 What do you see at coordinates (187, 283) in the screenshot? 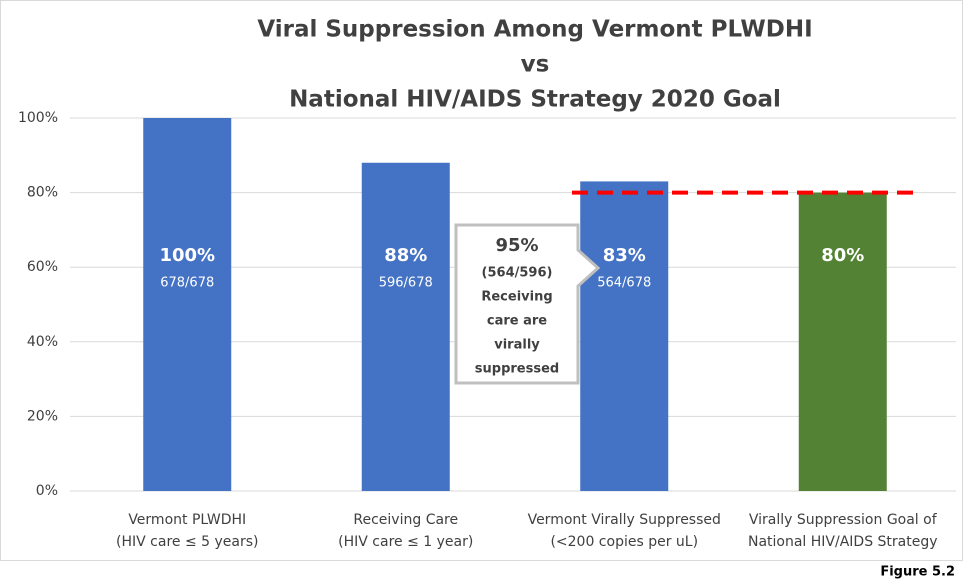
I see `data-sublabel: 678/678` at bounding box center [187, 283].